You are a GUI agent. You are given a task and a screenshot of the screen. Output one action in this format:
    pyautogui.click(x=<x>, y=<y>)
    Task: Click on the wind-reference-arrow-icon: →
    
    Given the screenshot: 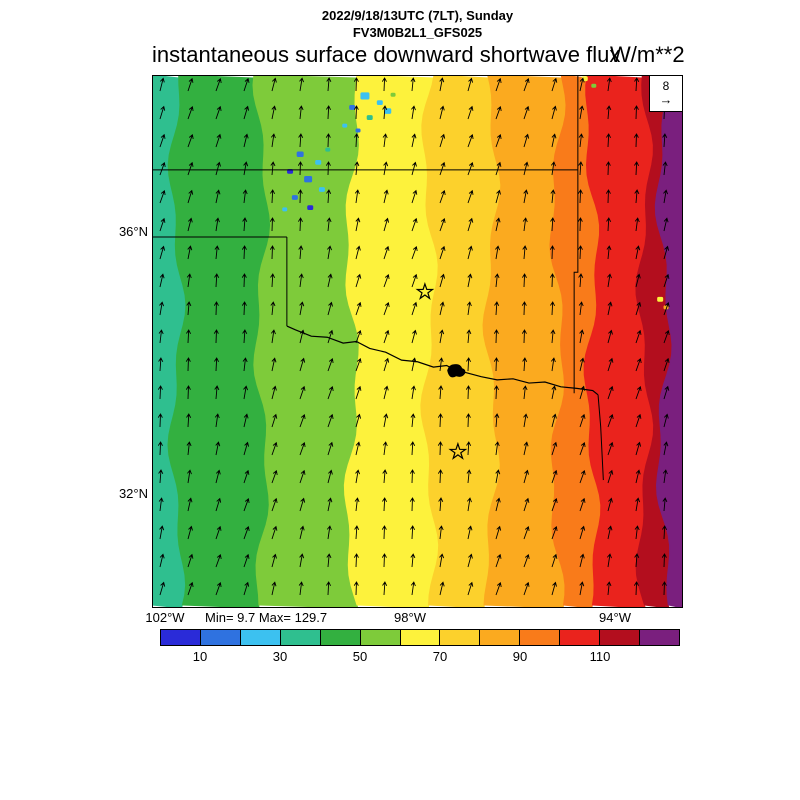 What is the action you would take?
    pyautogui.click(x=666, y=99)
    